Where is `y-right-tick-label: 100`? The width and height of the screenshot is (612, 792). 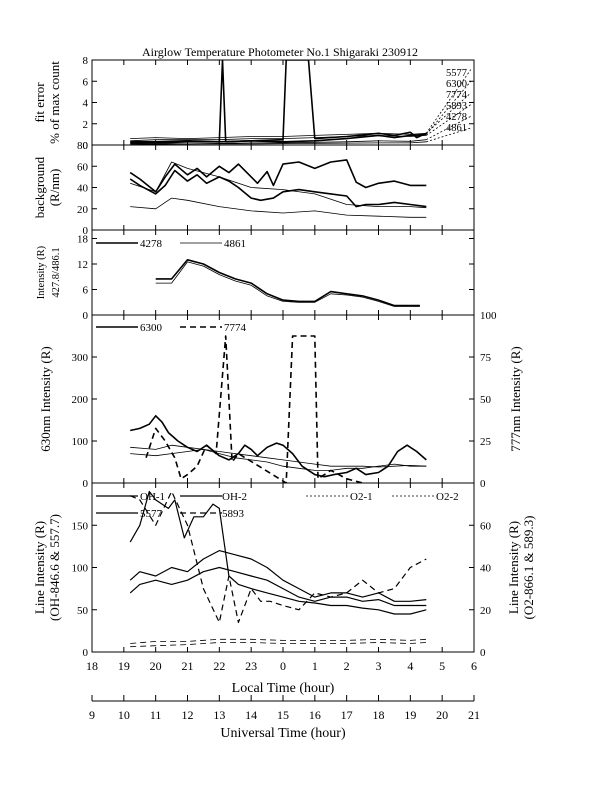 y-right-tick-label: 100 is located at coordinates (488, 316).